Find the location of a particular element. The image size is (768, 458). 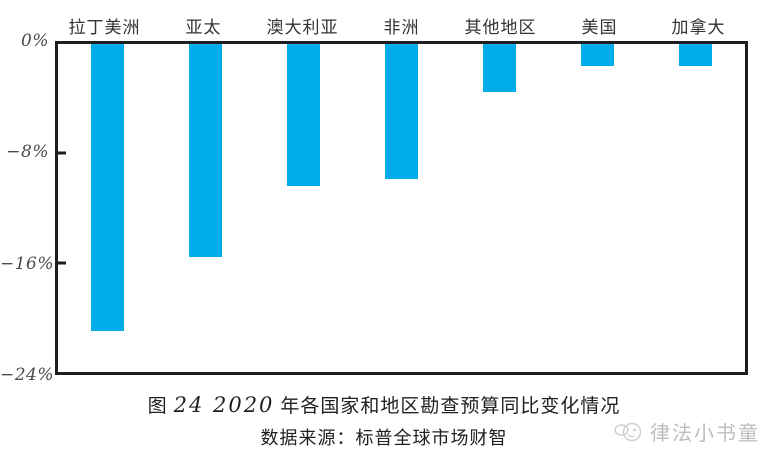

y-tick-label-2: −16% is located at coordinates (27, 263).